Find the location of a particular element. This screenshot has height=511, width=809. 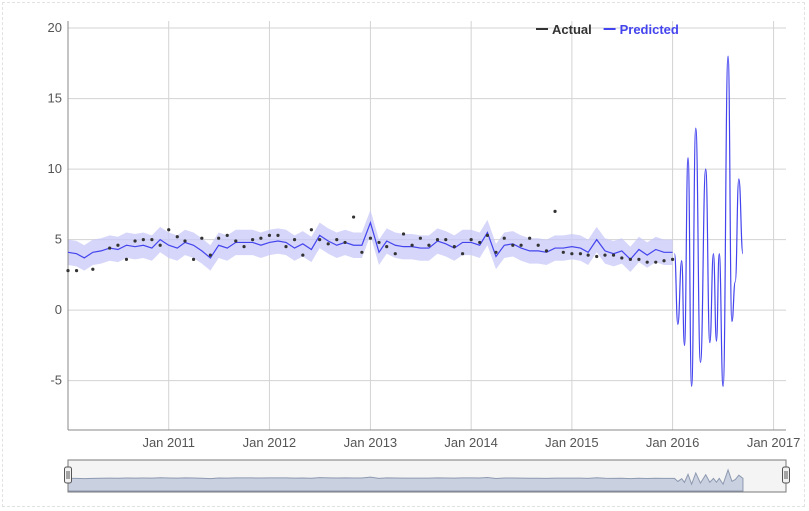

prediction-band is located at coordinates (370, 241).